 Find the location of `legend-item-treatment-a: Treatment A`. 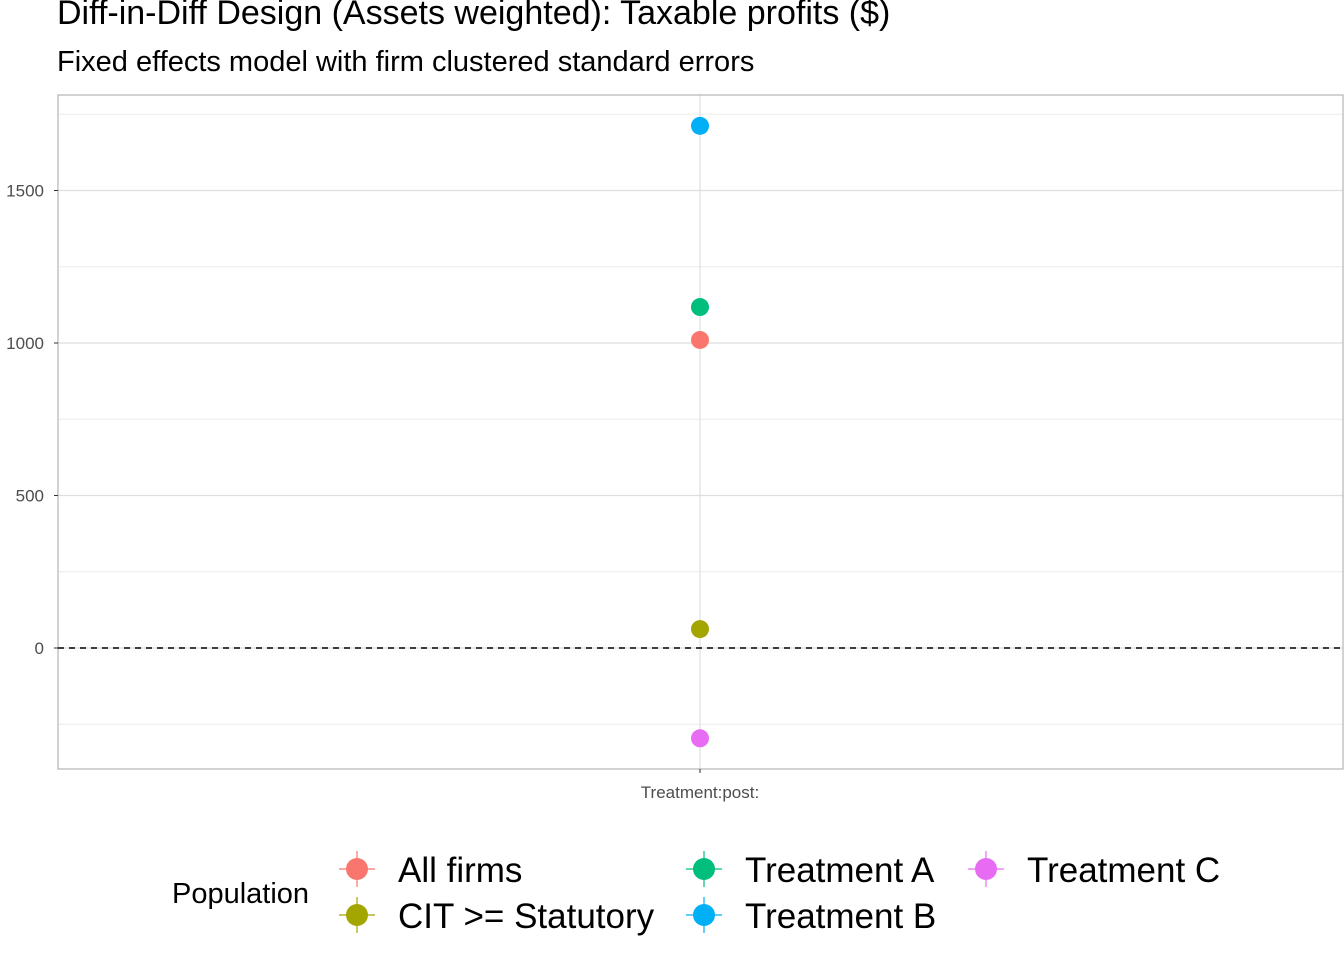

legend-item-treatment-a: Treatment A is located at coordinates (810, 870).